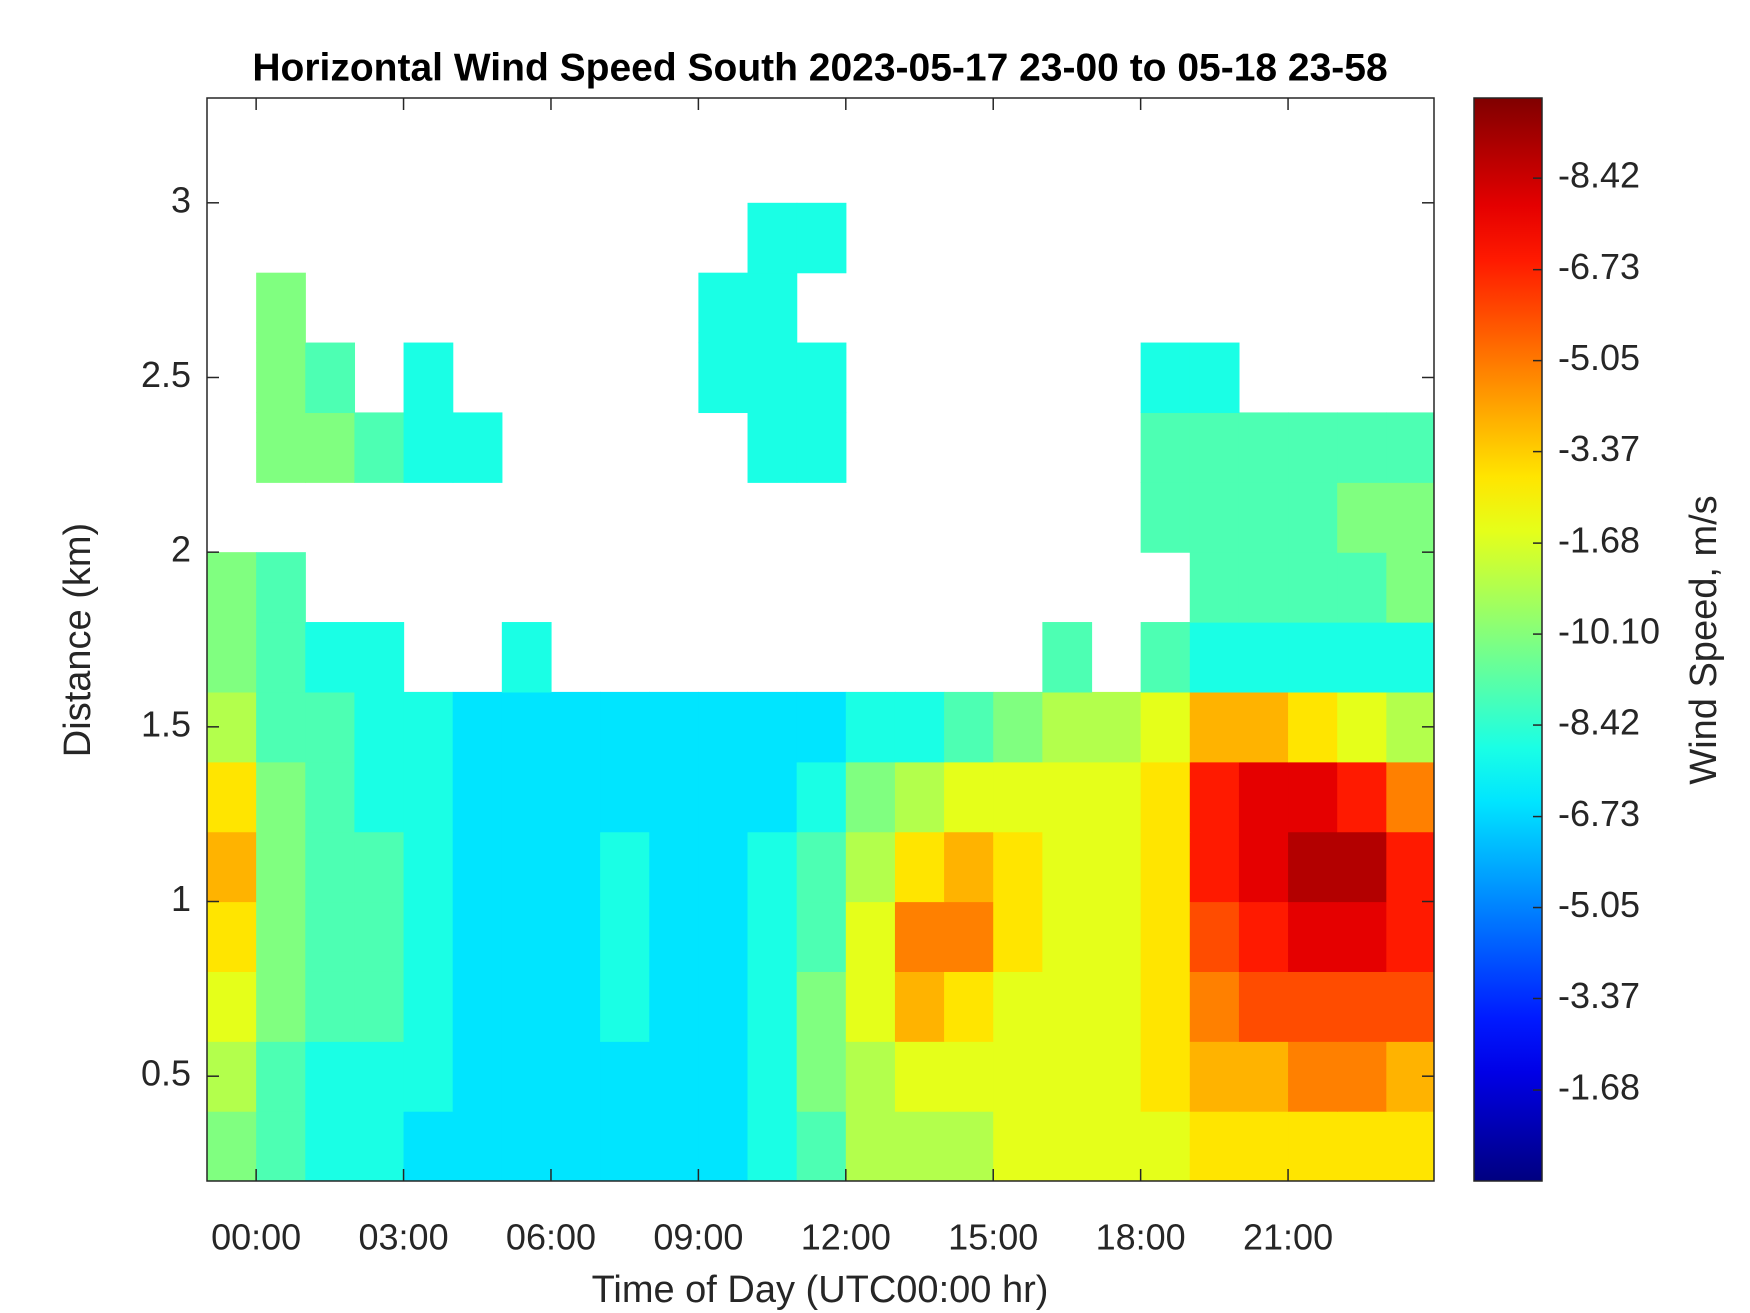 This screenshot has height=1313, width=1750. Describe the element at coordinates (820, 1290) in the screenshot. I see `x-axis-label: Time of Day (UTC00:00 hr)` at that location.